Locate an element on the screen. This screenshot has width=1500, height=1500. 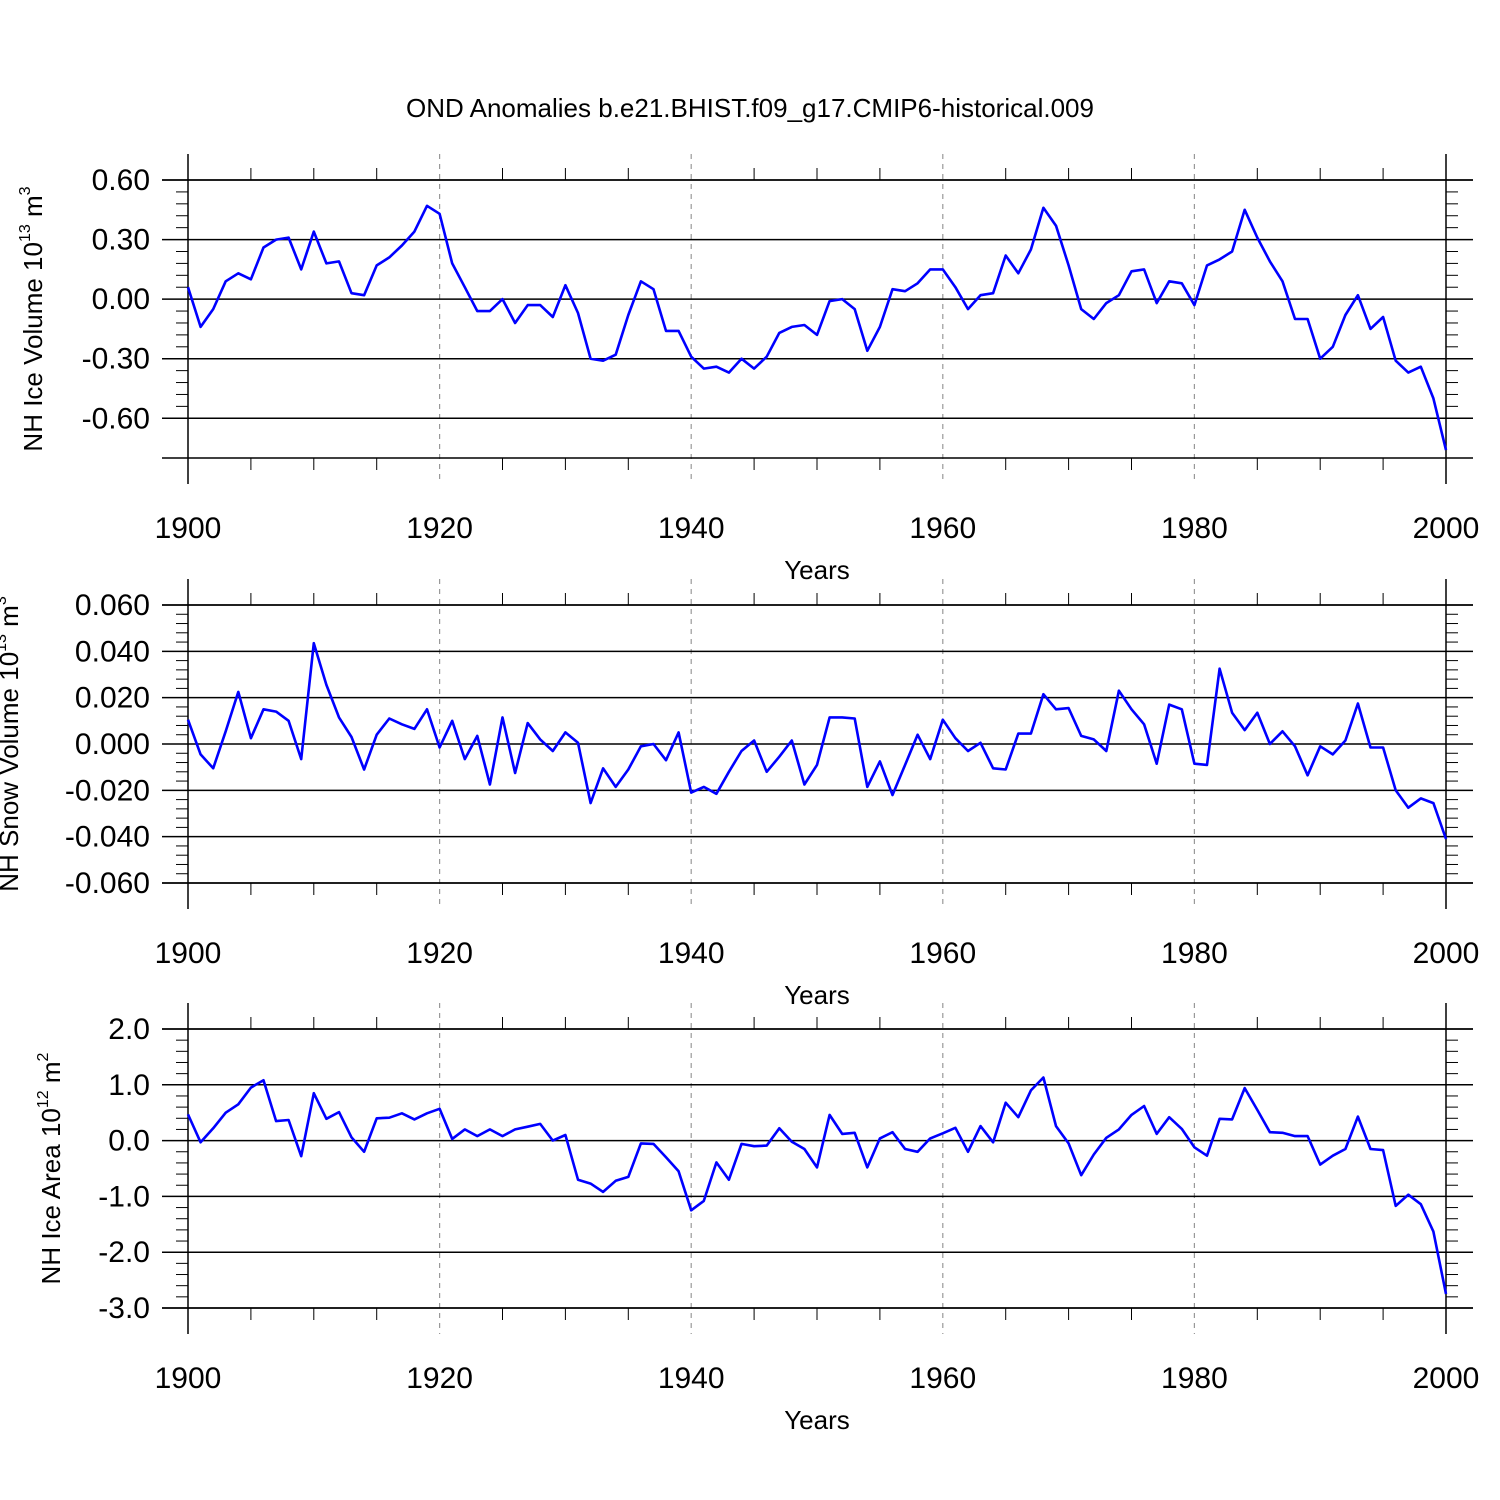
y-tick-label: 0.30 is located at coordinates (121, 240).